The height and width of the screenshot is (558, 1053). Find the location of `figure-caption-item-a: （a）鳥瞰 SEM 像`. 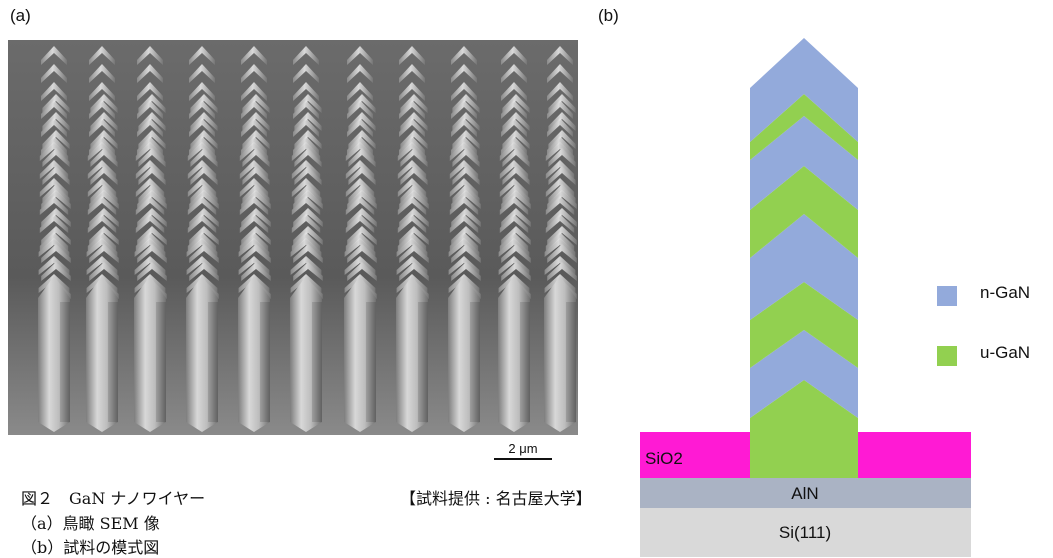

figure-caption-item-a: （a）鳥瞰 SEM 像 is located at coordinates (90, 522).